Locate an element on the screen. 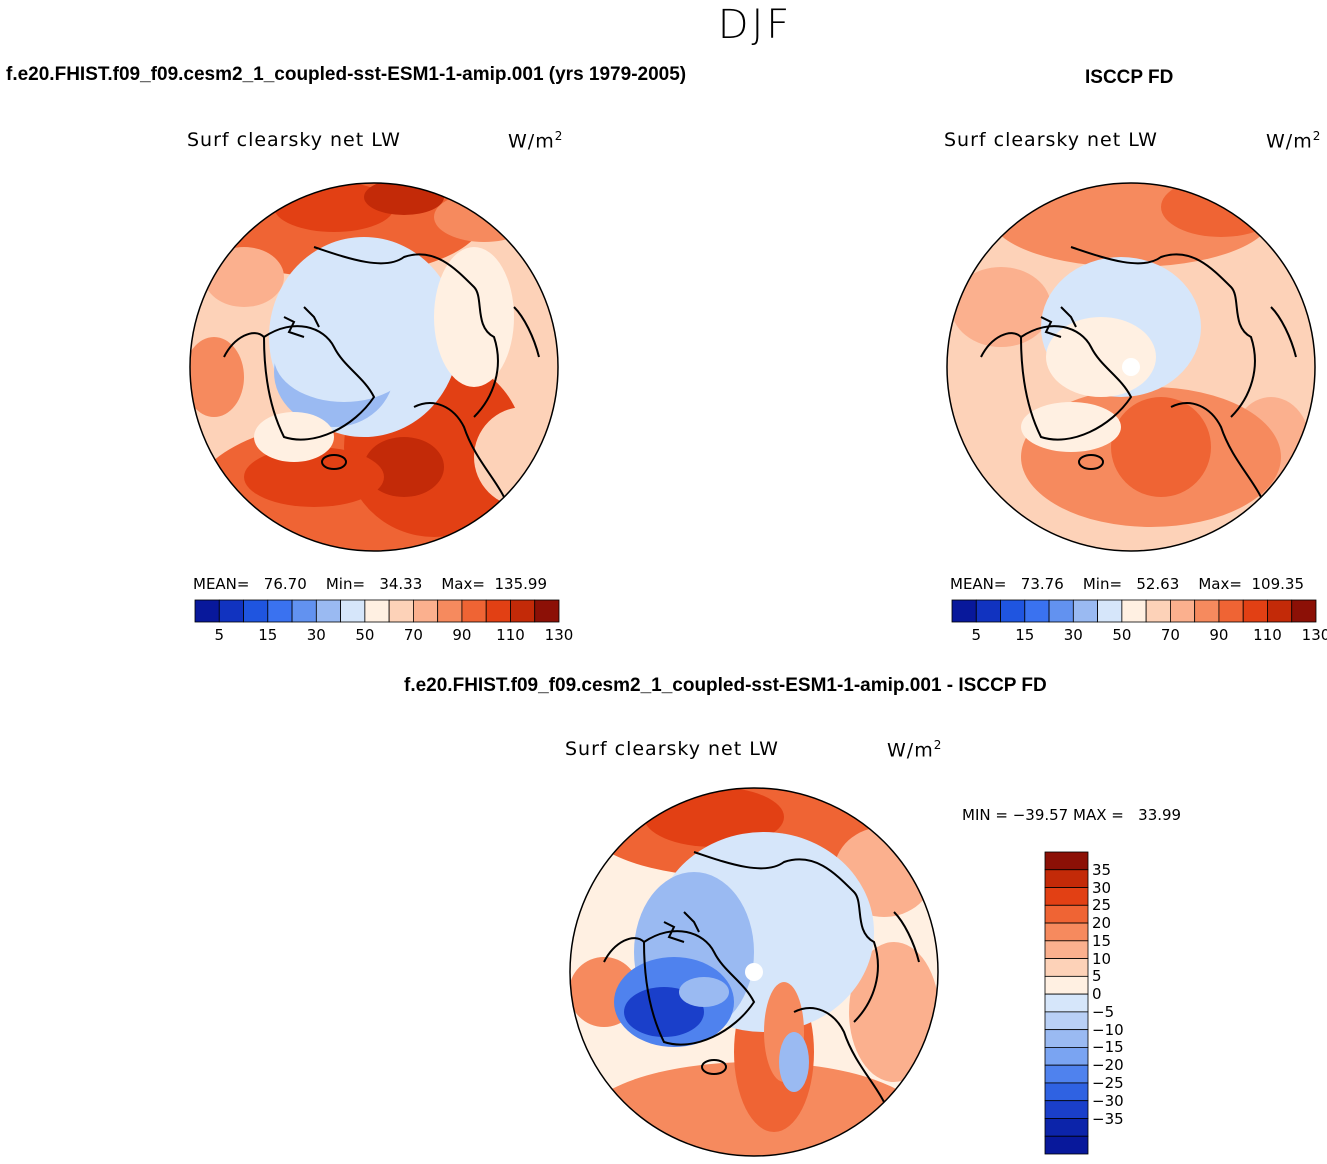  obs-colorbar-tick-label: 50 is located at coordinates (1122, 635).